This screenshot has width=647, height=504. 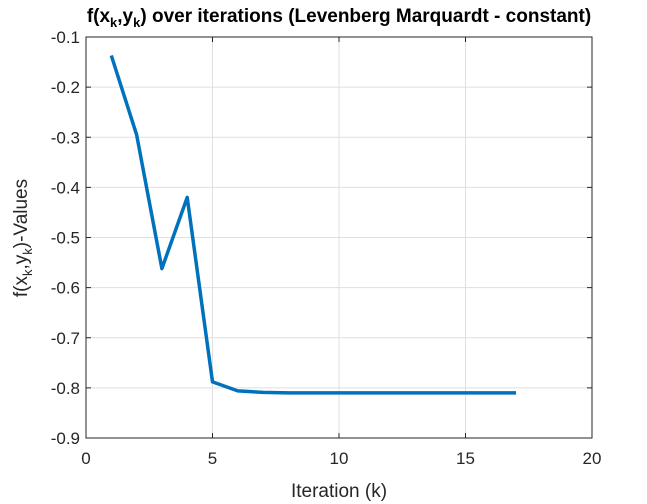 I want to click on y-tick-label: -0.1, so click(x=65, y=37).